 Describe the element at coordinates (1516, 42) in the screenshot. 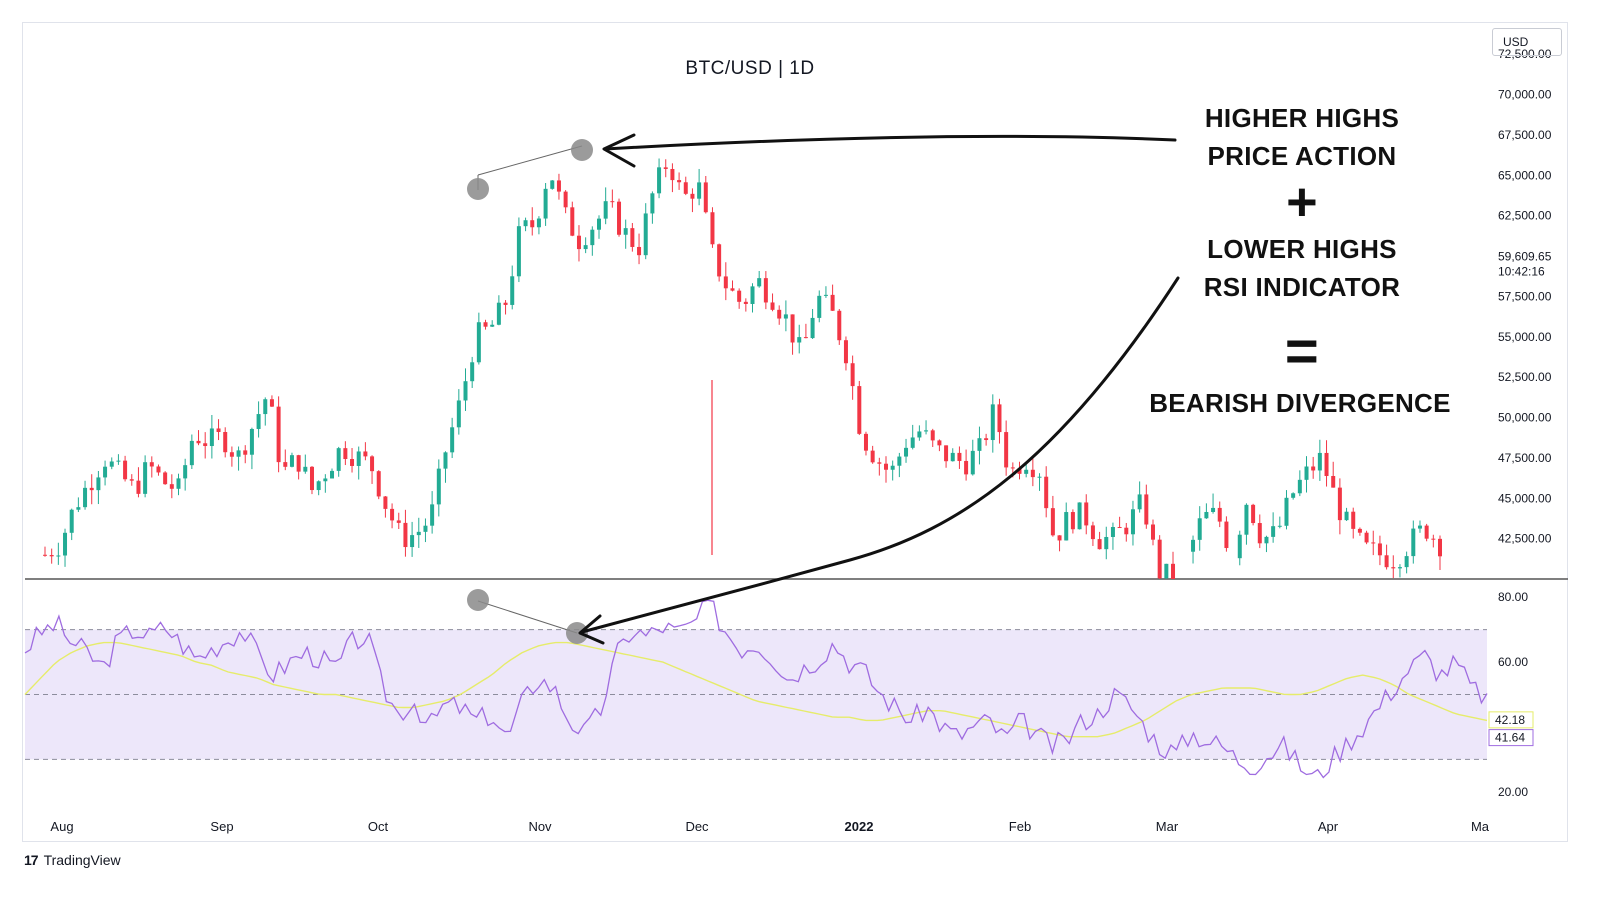

I see `currency-label: USD` at that location.